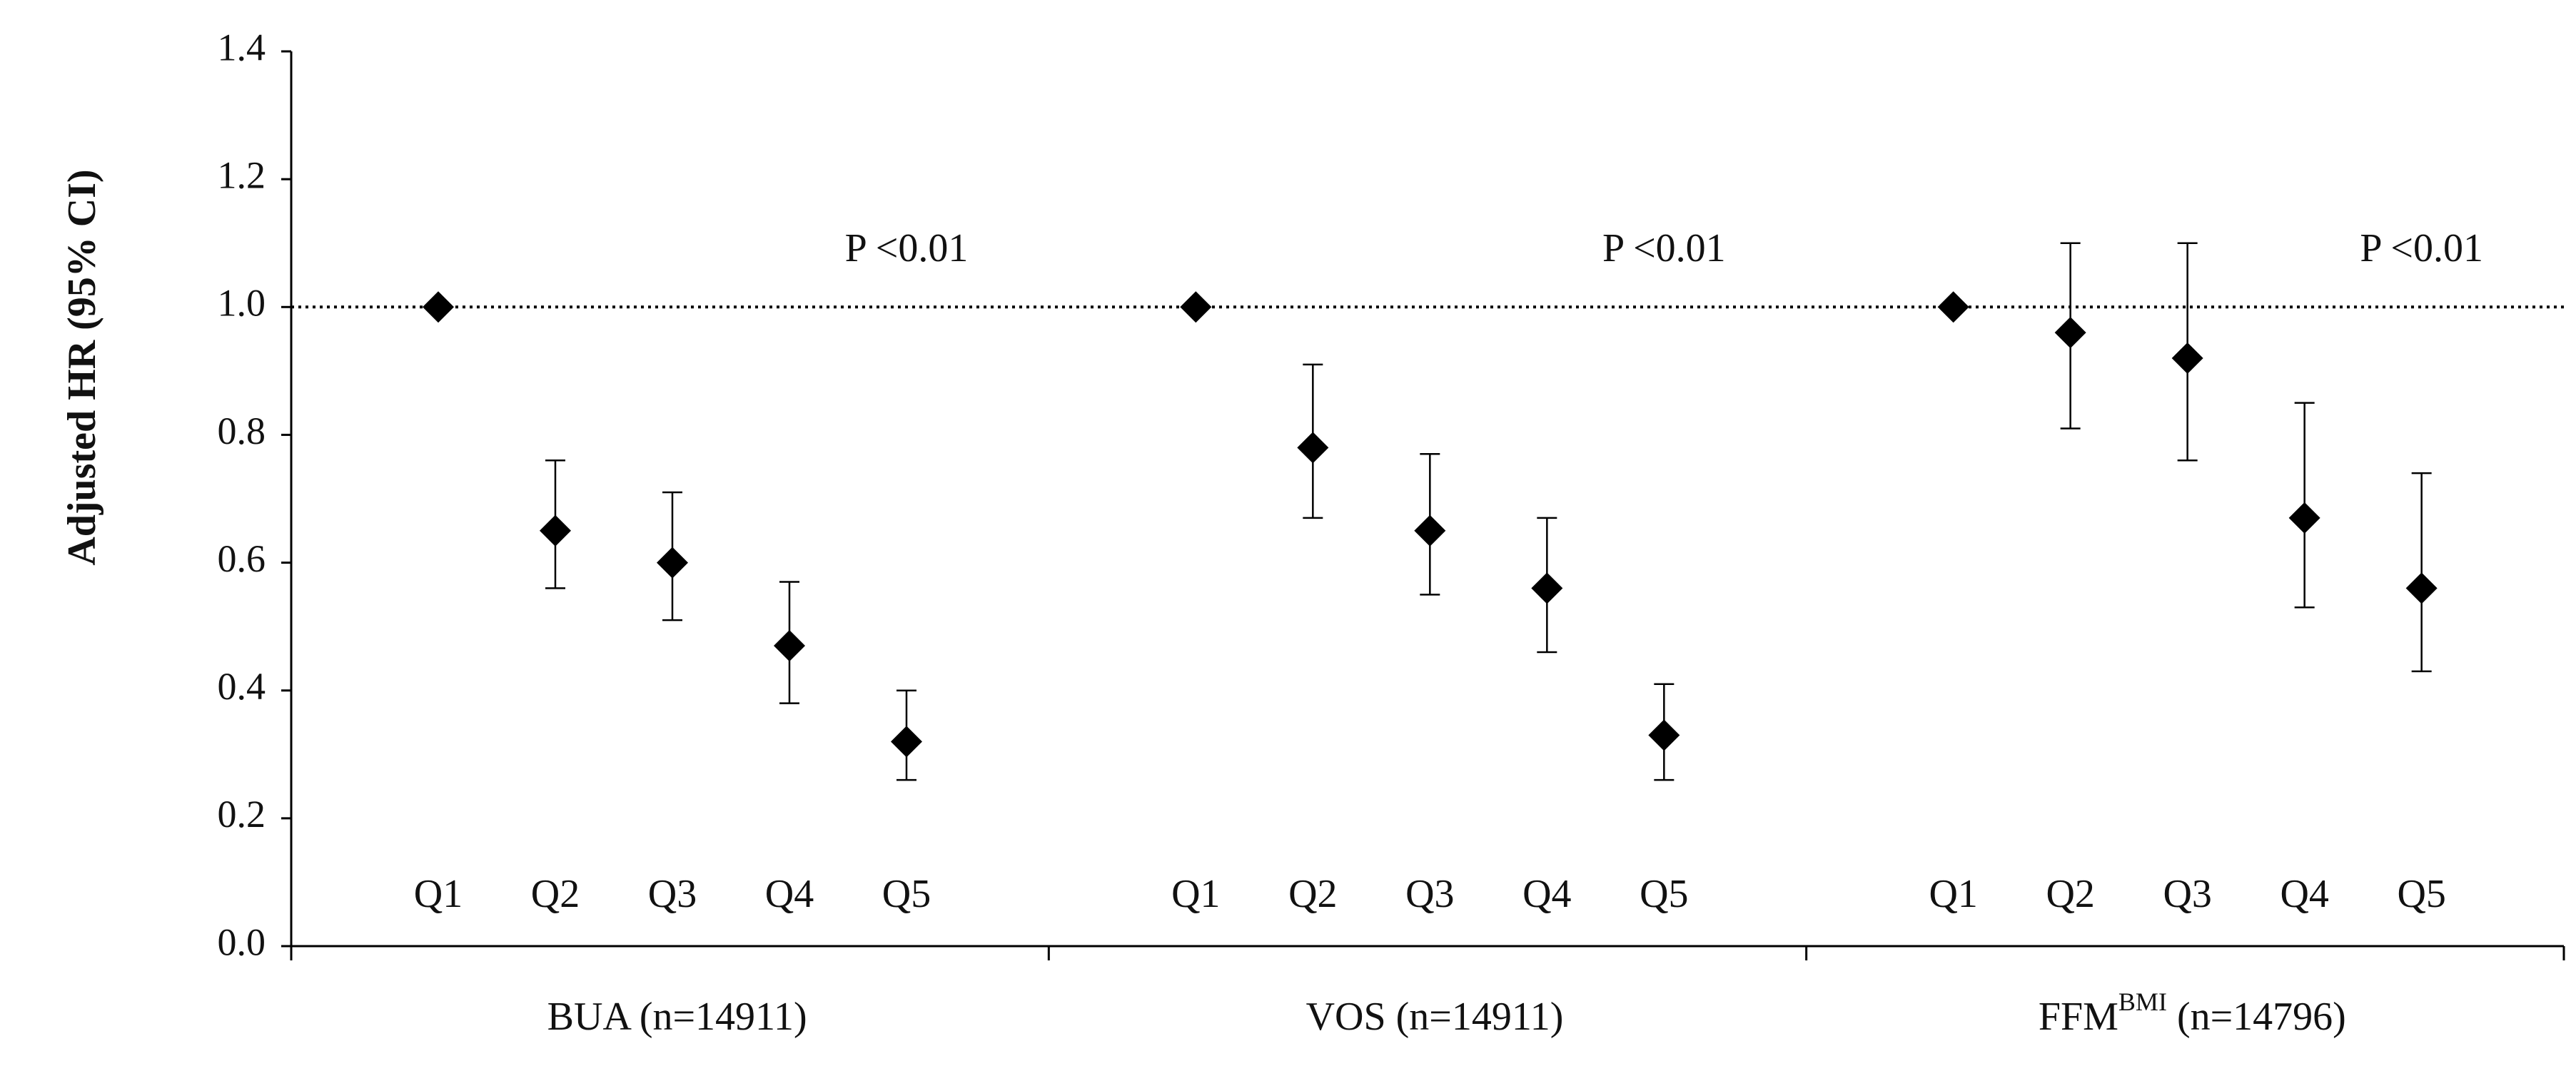 The height and width of the screenshot is (1066, 2576). I want to click on point-ffmbmi-q1, so click(1953, 307).